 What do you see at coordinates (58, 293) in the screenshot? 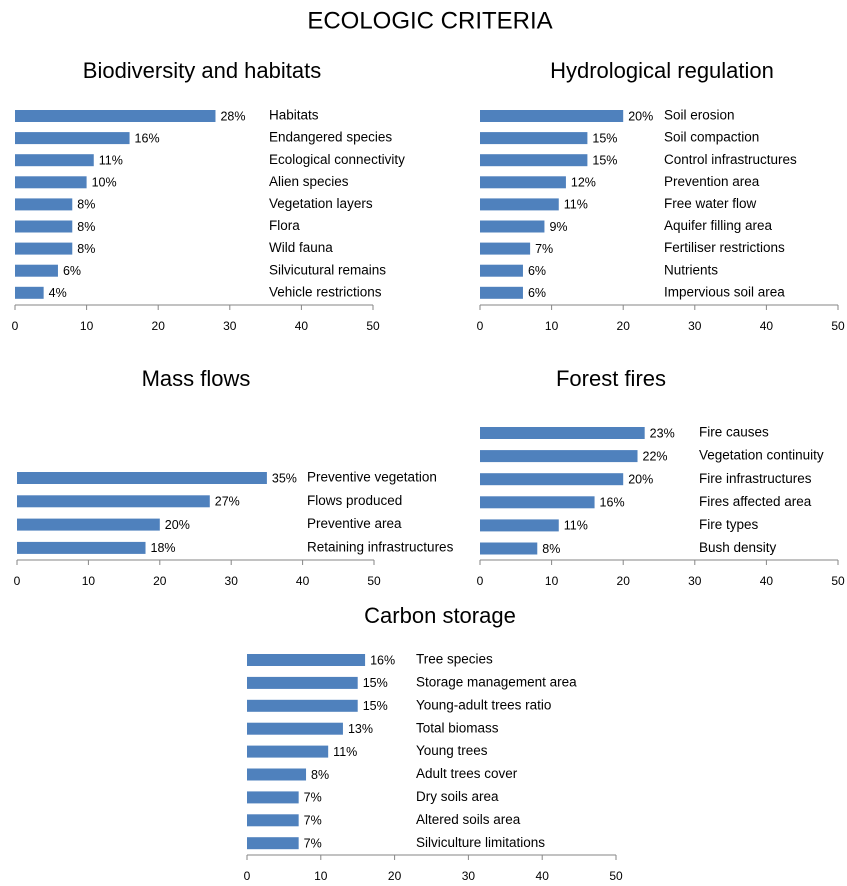
I see `data-label: 4%` at bounding box center [58, 293].